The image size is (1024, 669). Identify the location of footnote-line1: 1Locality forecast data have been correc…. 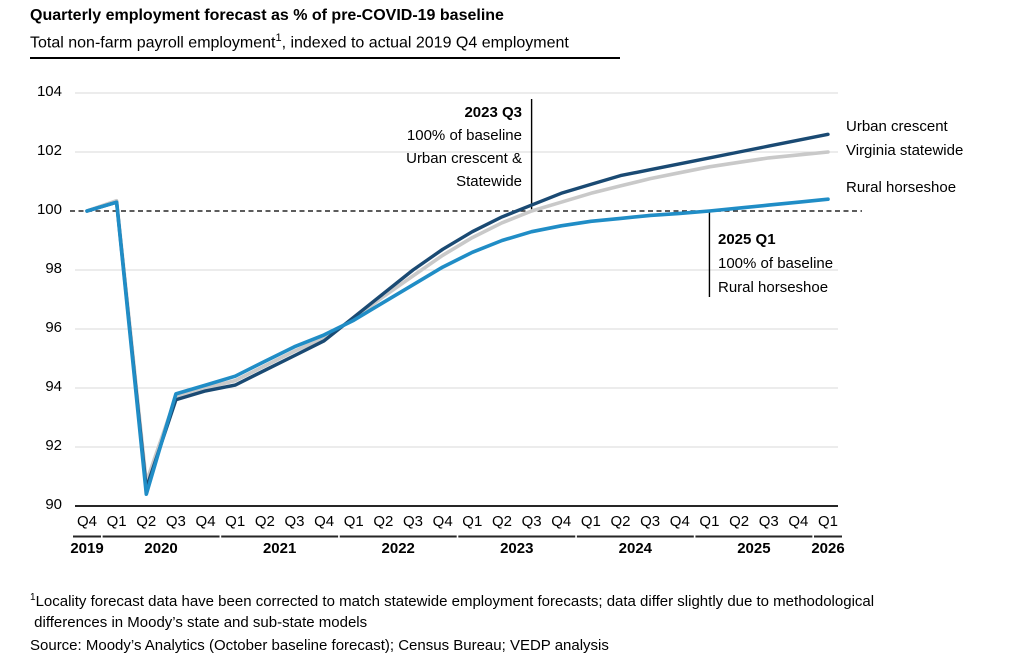
(452, 601).